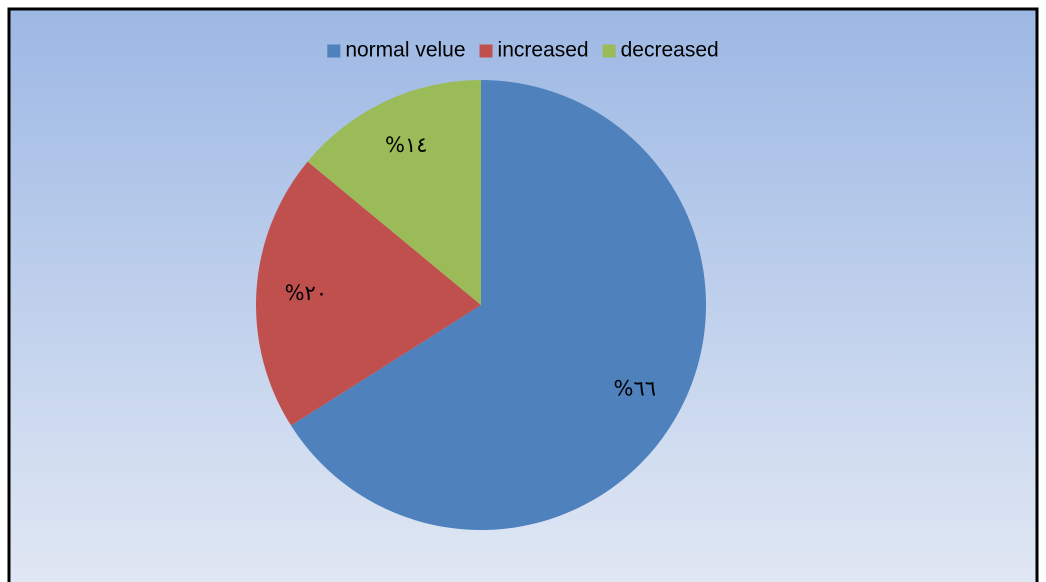 The width and height of the screenshot is (1046, 582). I want to click on legend-label: decreased, so click(670, 50).